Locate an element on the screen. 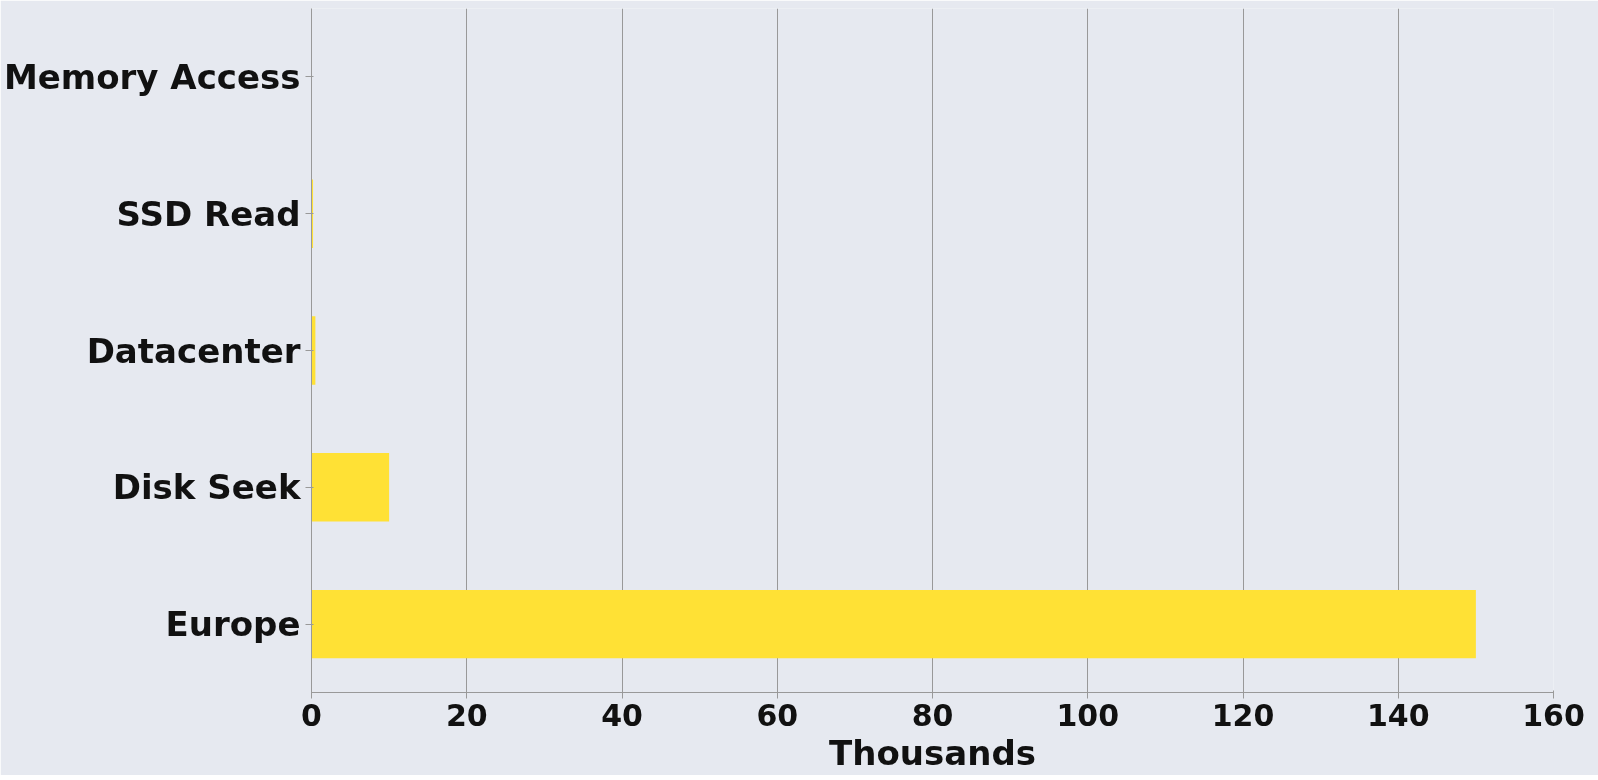  x-tick-label: 60 is located at coordinates (777, 715).